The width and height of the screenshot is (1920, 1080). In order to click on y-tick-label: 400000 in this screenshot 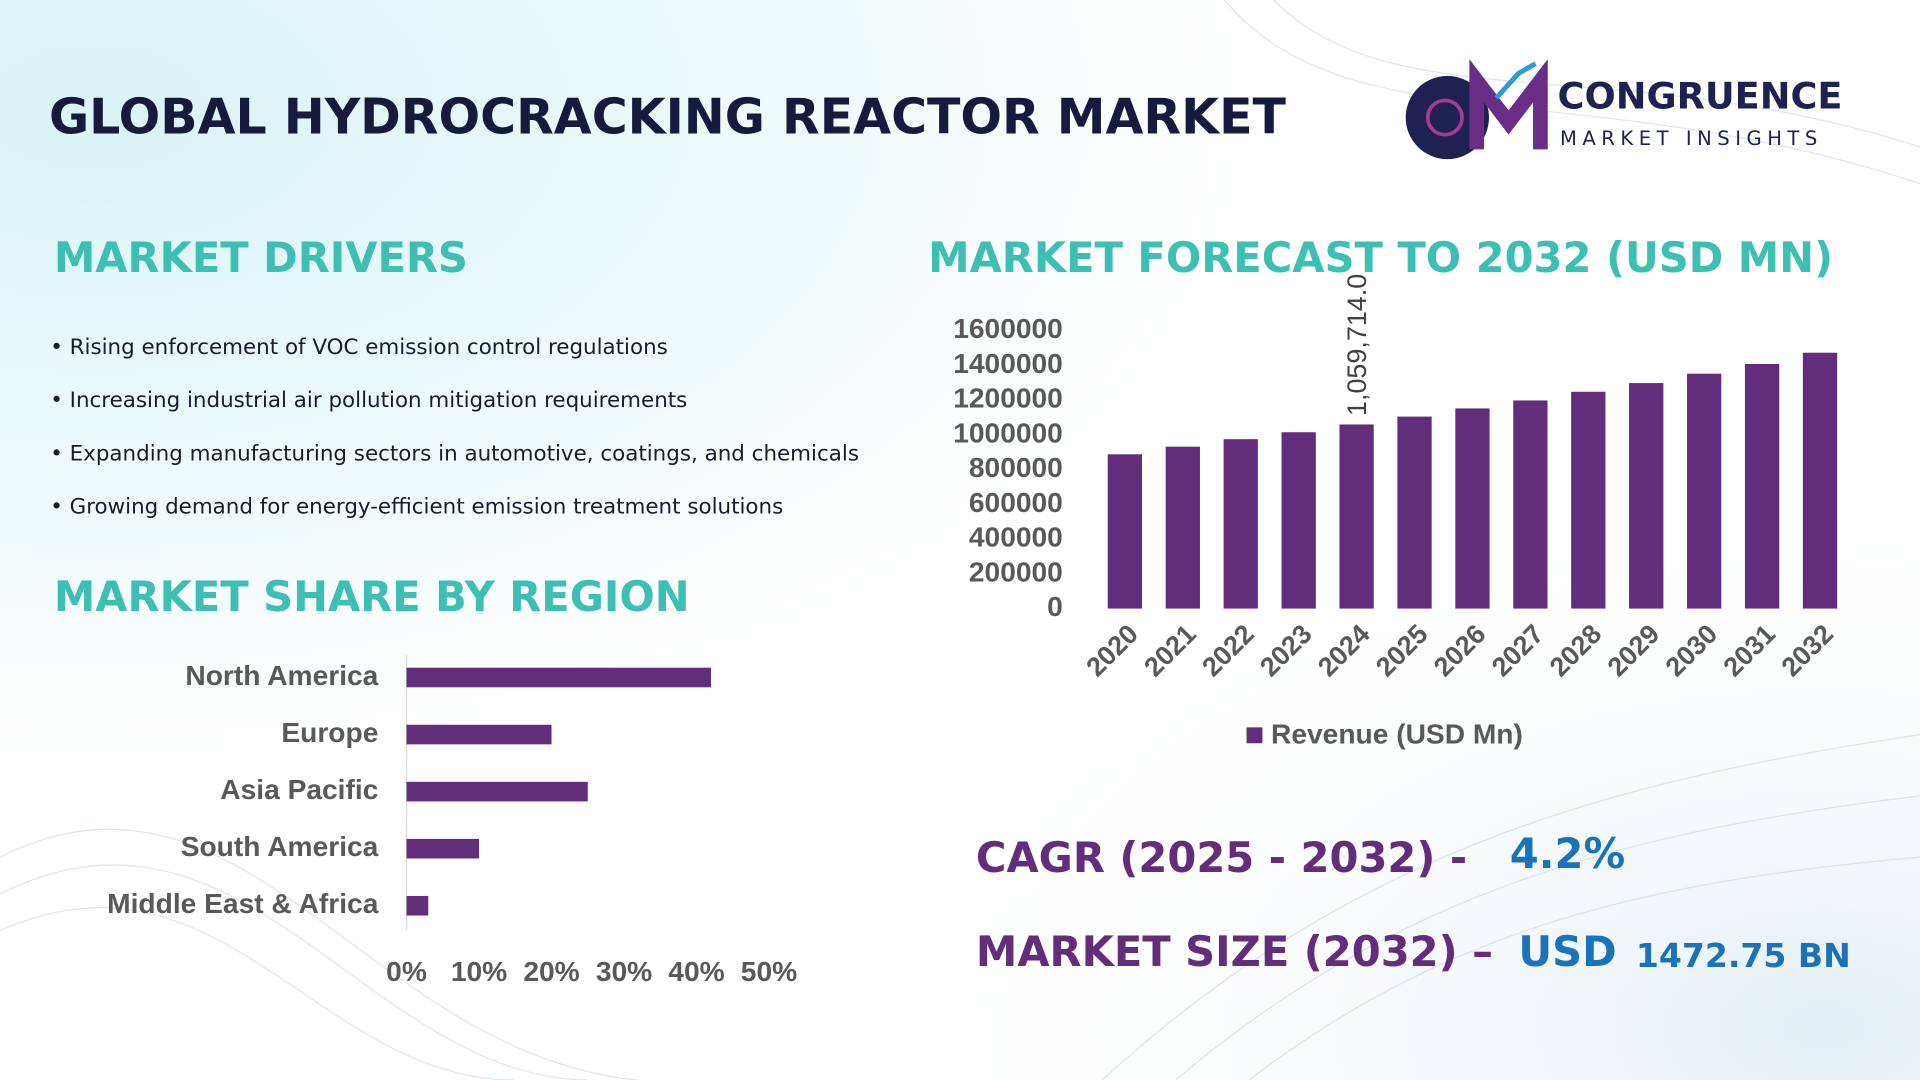, I will do `click(1016, 537)`.